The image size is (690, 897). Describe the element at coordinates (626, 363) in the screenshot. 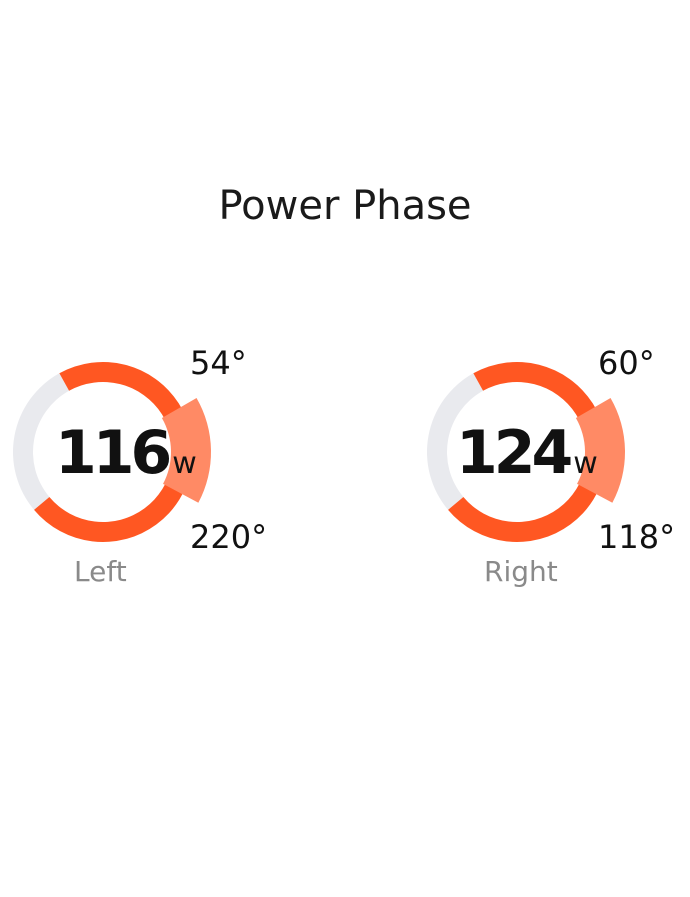

I see `right-phase-start: 60°` at that location.